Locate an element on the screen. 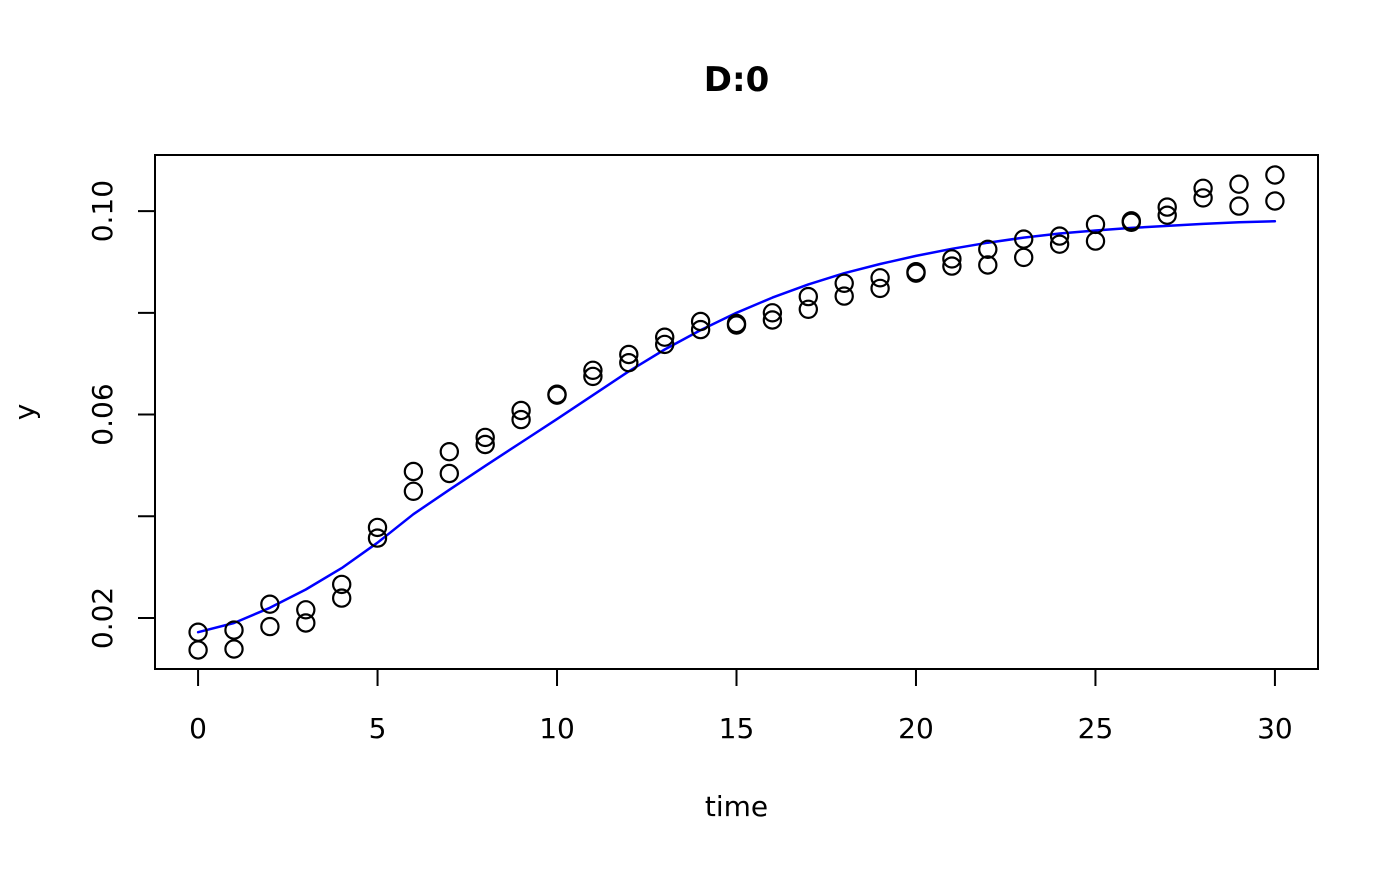 This screenshot has height=870, width=1400. x-tick-label: 30 is located at coordinates (1275, 728).